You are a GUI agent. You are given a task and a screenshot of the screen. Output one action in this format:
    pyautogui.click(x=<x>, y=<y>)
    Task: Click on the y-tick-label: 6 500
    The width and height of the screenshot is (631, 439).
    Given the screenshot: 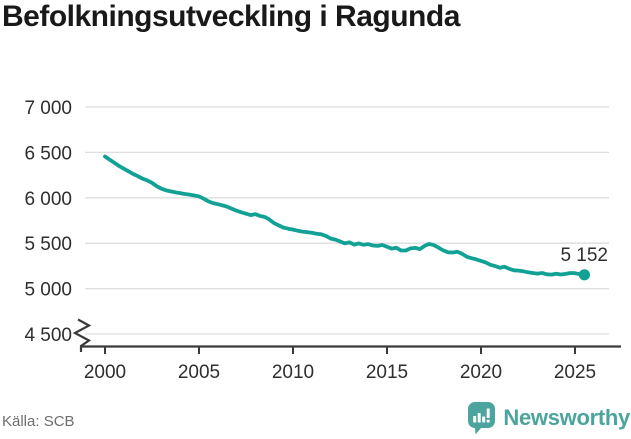 What is the action you would take?
    pyautogui.click(x=48, y=153)
    